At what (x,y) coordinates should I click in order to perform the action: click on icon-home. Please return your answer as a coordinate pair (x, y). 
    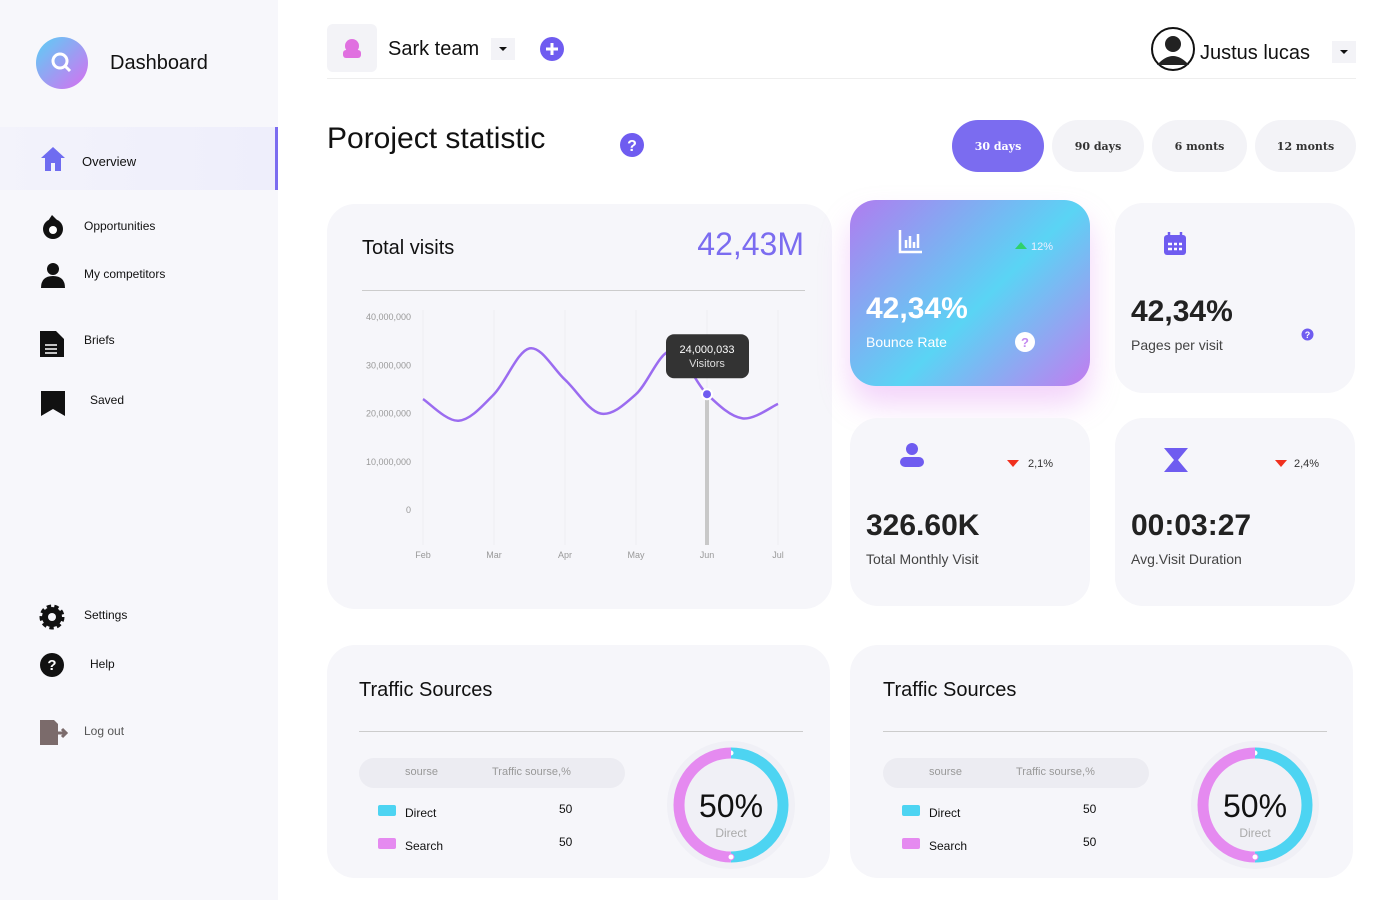
    Looking at the image, I should click on (53, 159).